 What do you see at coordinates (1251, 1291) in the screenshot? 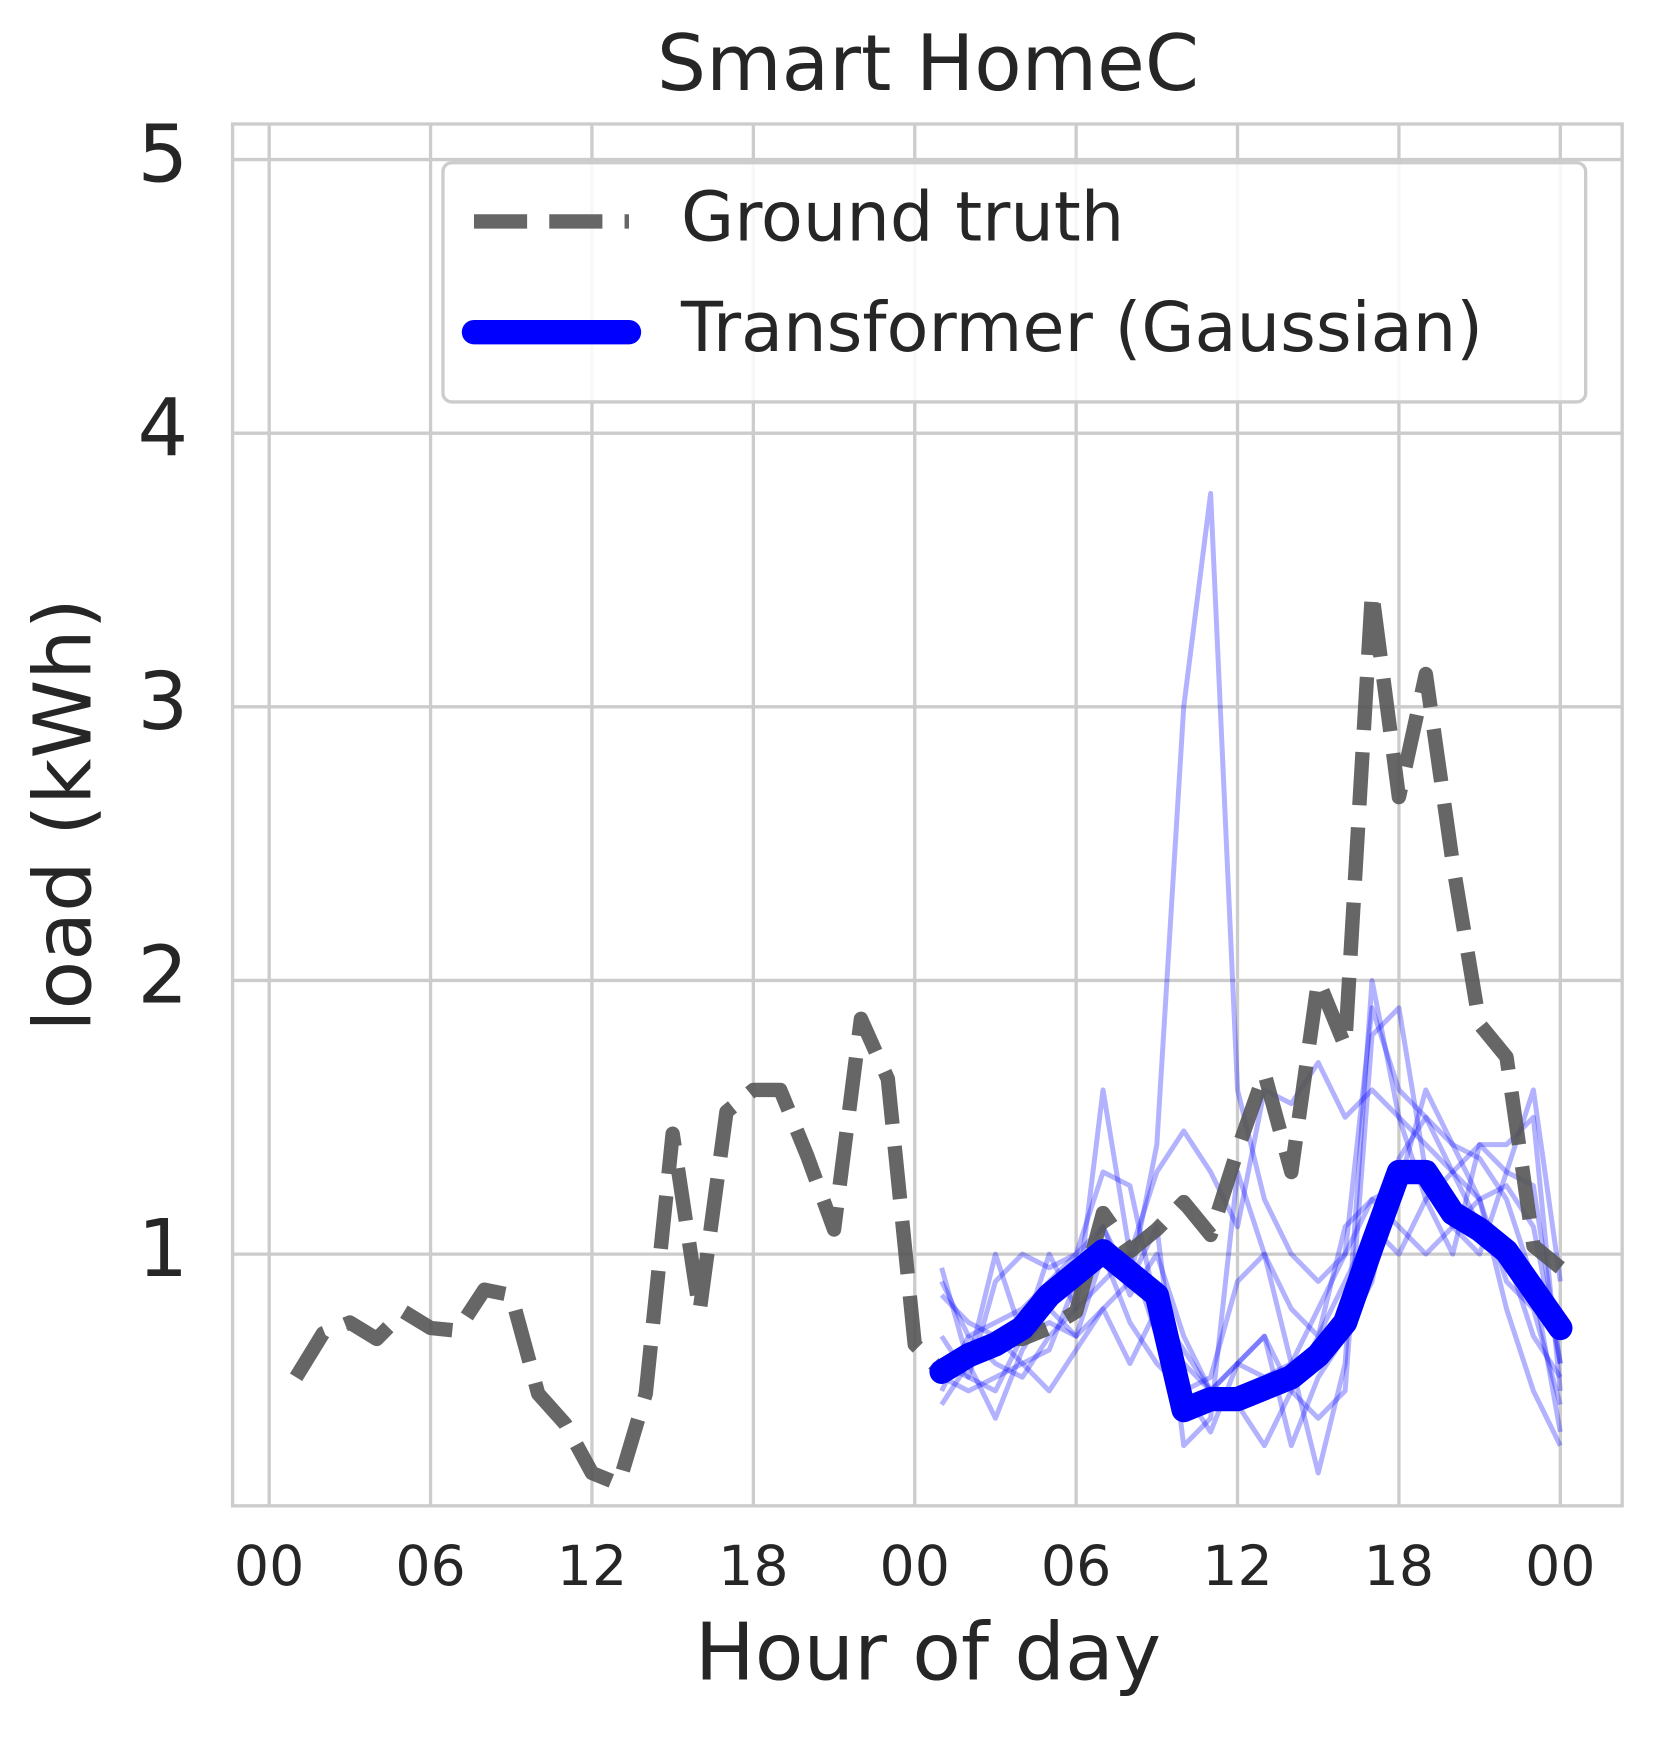
I see `prediction-line` at bounding box center [1251, 1291].